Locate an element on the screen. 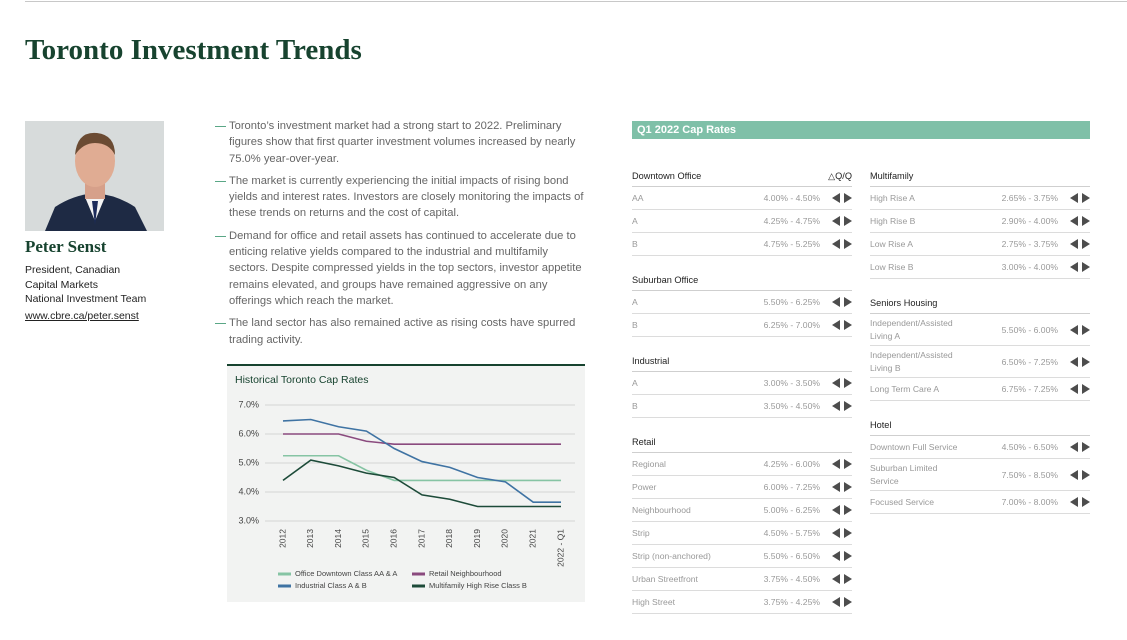 This screenshot has height=640, width=1127. row-range: 2.90% - 4.00% is located at coordinates (1029, 221).